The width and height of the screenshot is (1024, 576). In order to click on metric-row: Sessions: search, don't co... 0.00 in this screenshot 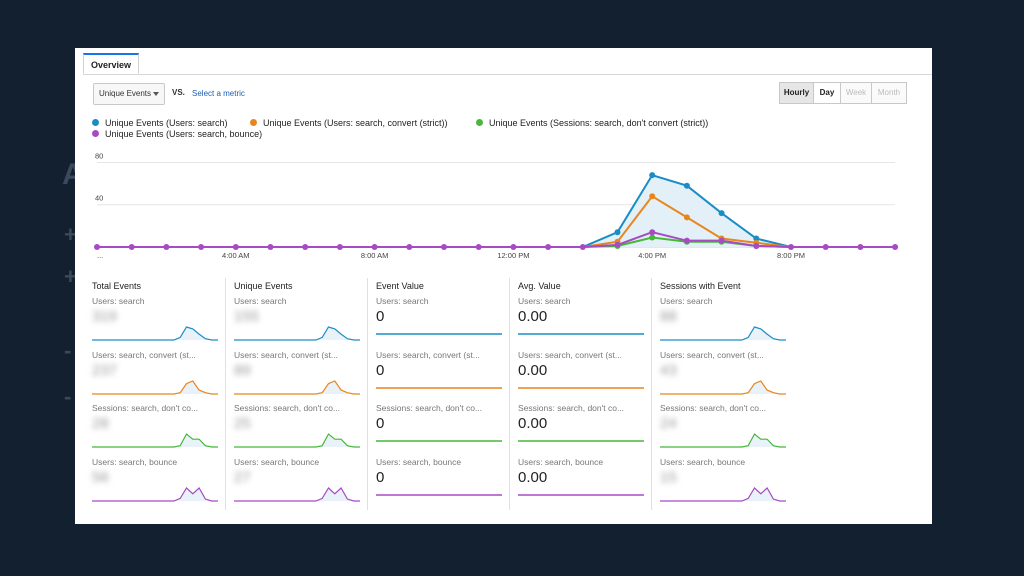, I will do `click(581, 429)`.